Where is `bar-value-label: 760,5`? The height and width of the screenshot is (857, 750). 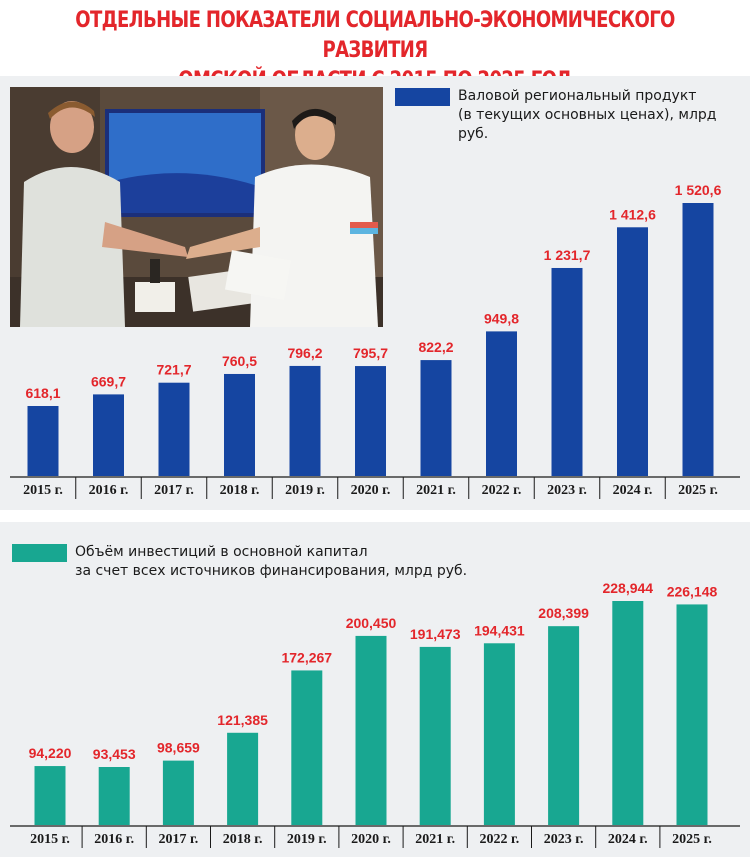
bar-value-label: 760,5 is located at coordinates (239, 361).